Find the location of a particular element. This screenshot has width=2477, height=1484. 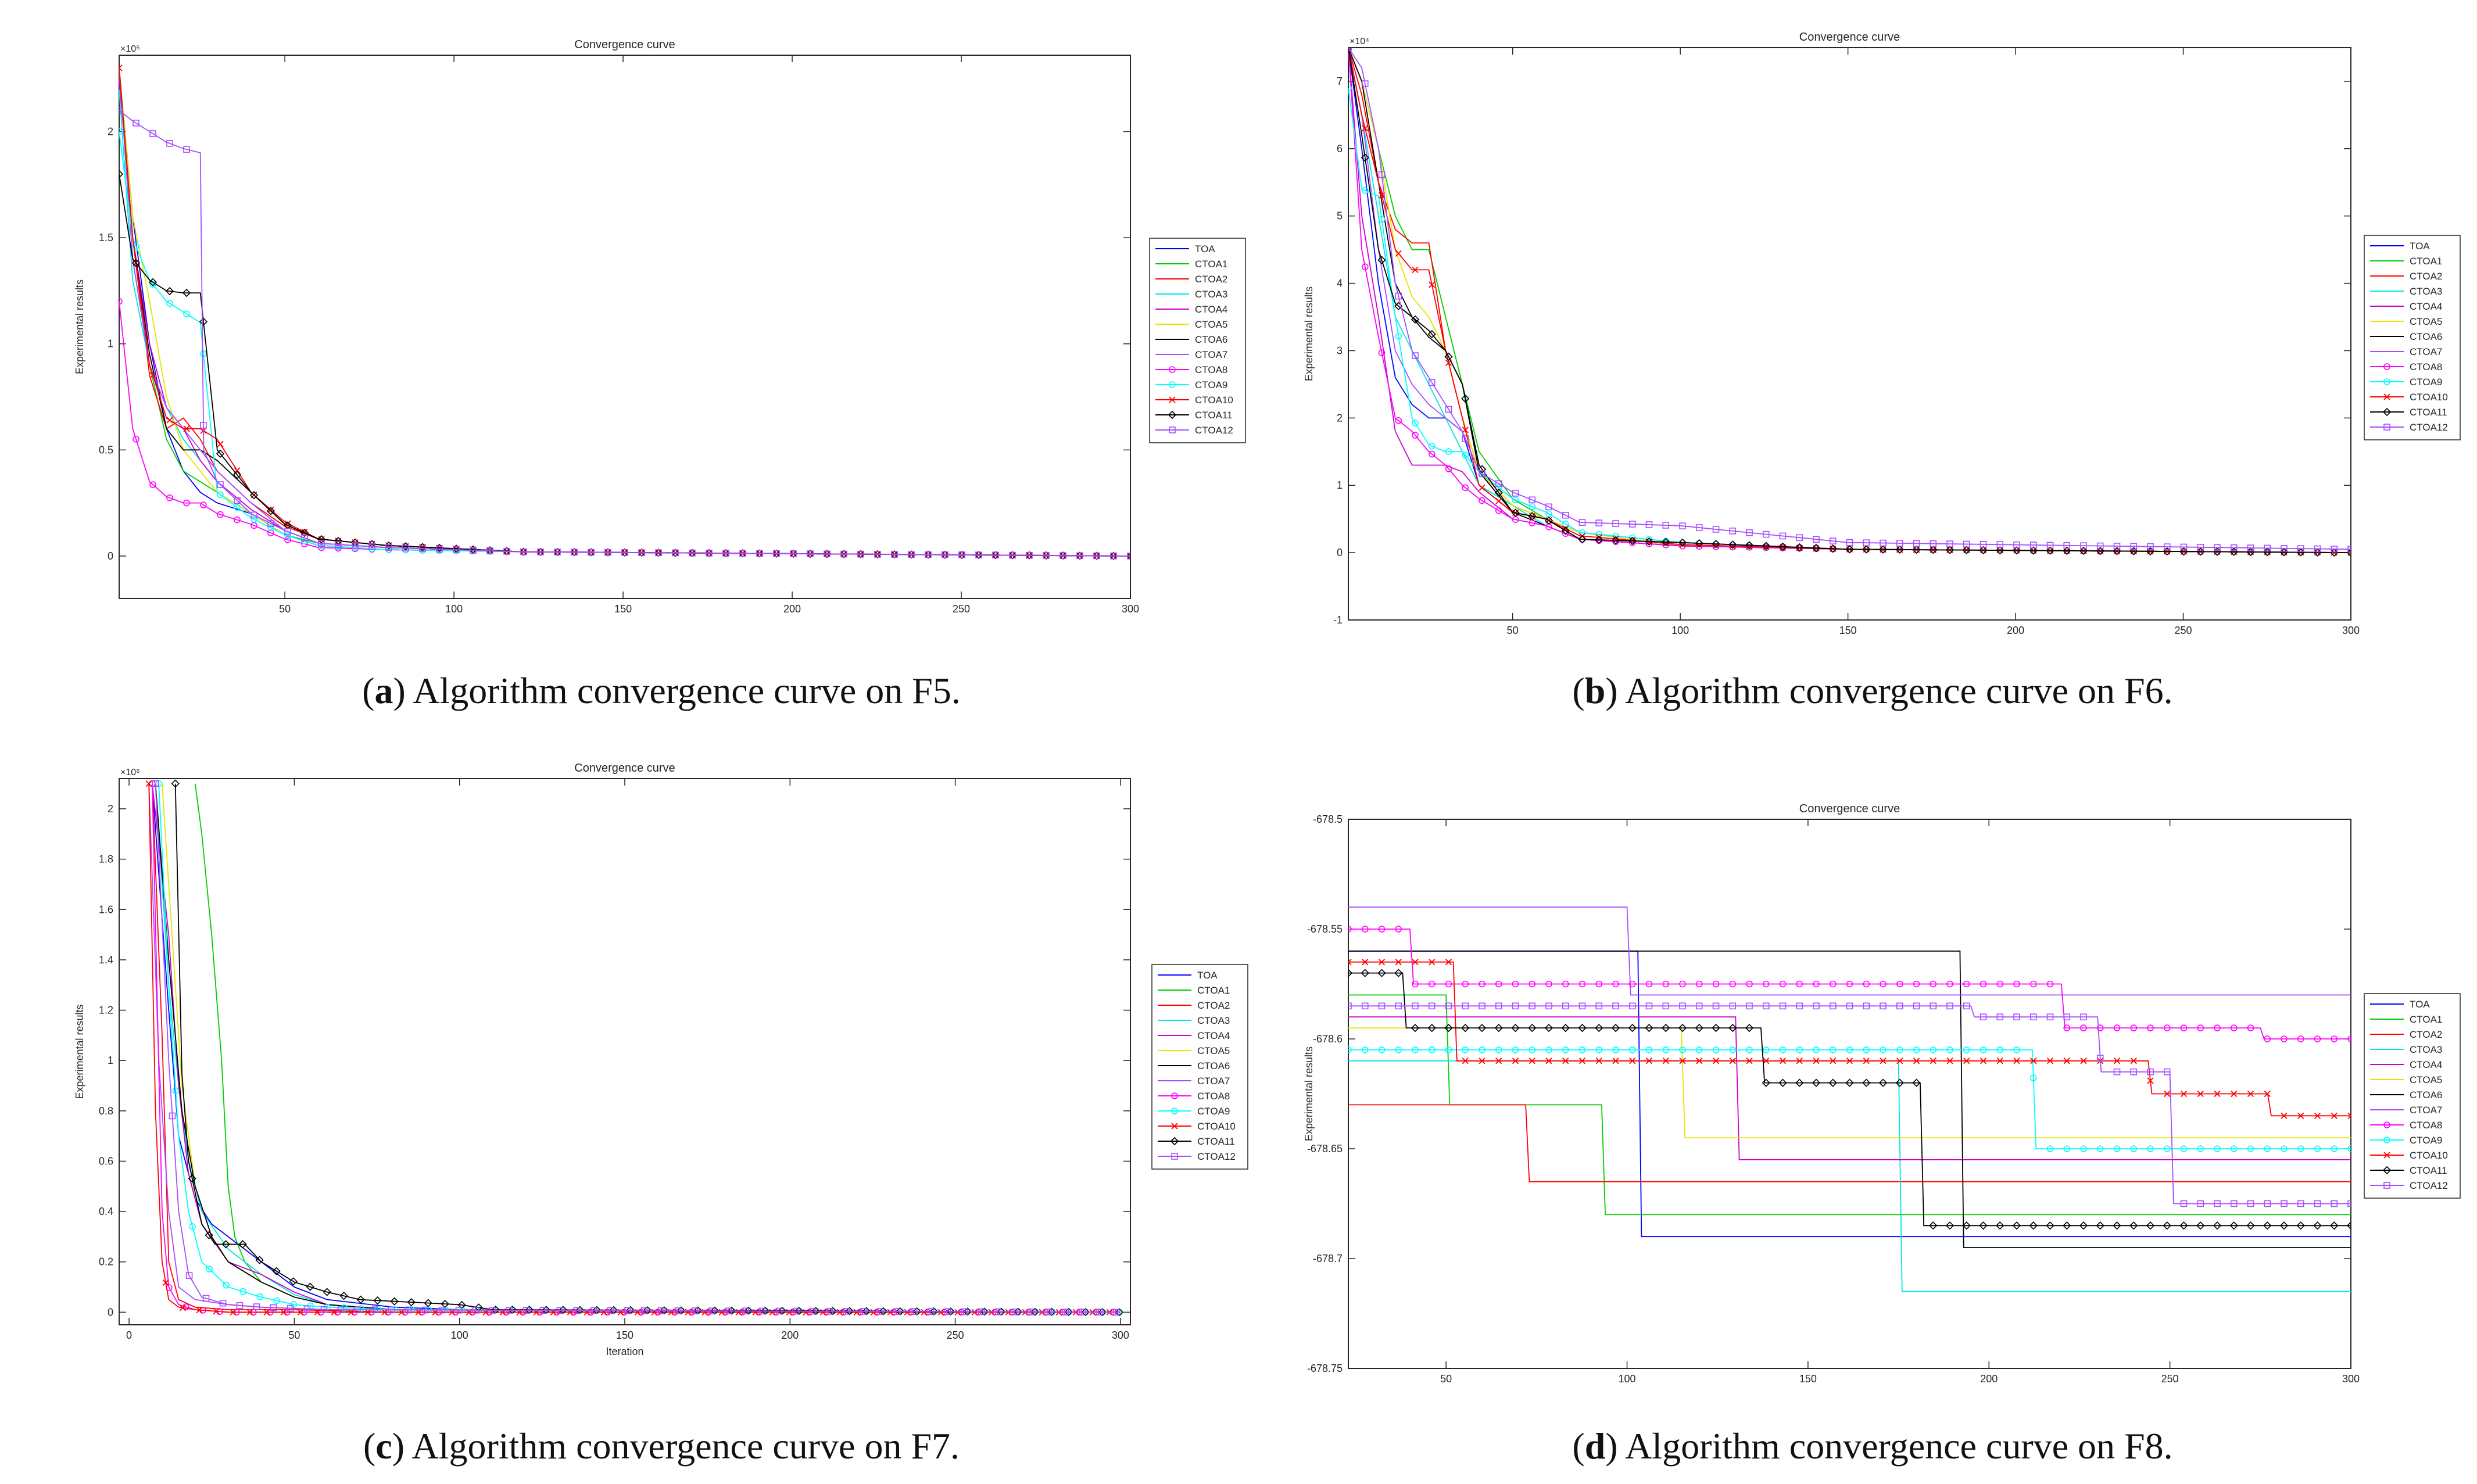

series-line-ctoa6 is located at coordinates (638, 1048).